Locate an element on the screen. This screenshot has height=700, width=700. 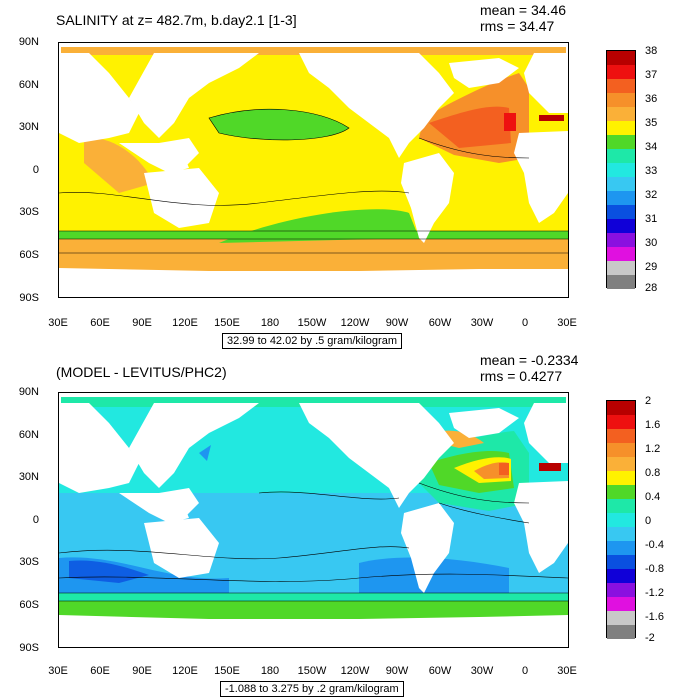
panel1-mean: mean = 34.46 is located at coordinates (523, 10).